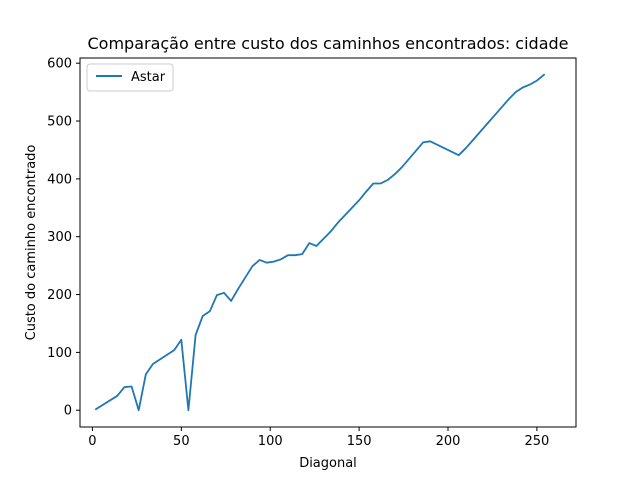 Image resolution: width=640 pixels, height=484 pixels. Describe the element at coordinates (59, 353) in the screenshot. I see `y-tick-label-100: 100` at that location.